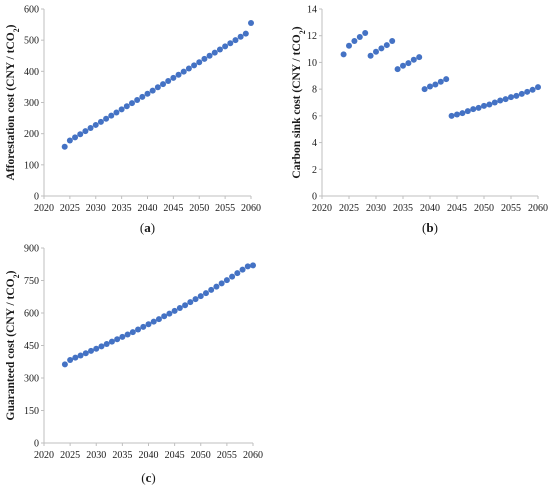  I want to click on y-tick-label: 300, so click(31, 103).